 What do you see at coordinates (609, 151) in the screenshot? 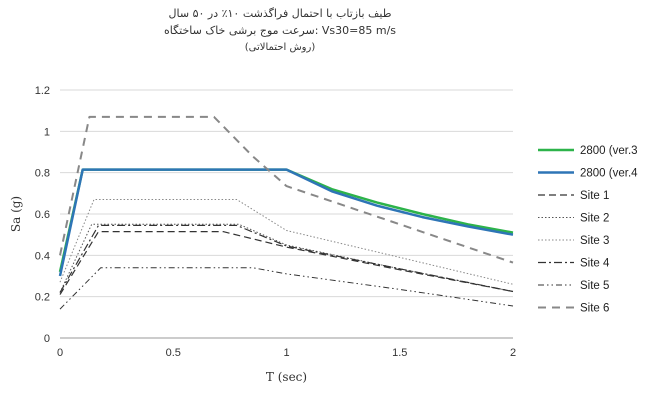
I see `legend-entry: 2800 (ver.3` at bounding box center [609, 151].